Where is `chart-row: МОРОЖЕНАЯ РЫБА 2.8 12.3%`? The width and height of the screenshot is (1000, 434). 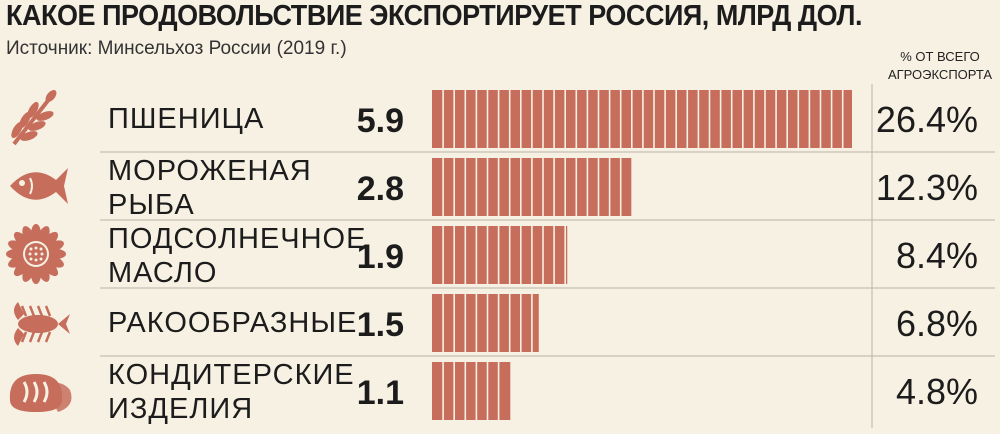
chart-row: МОРОЖЕНАЯ РЫБА 2.8 12.3% is located at coordinates (502, 188).